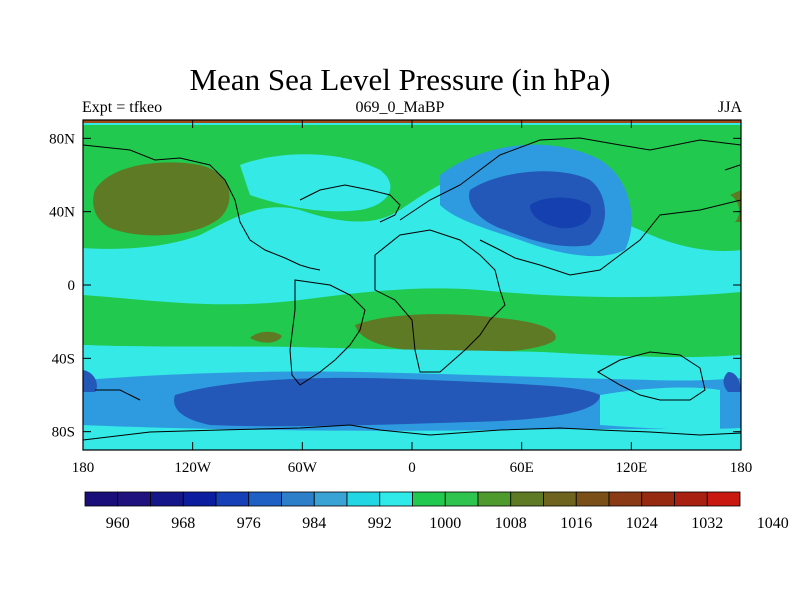 Image resolution: width=800 pixels, height=600 pixels. I want to click on coast-antarctica, so click(412, 432).